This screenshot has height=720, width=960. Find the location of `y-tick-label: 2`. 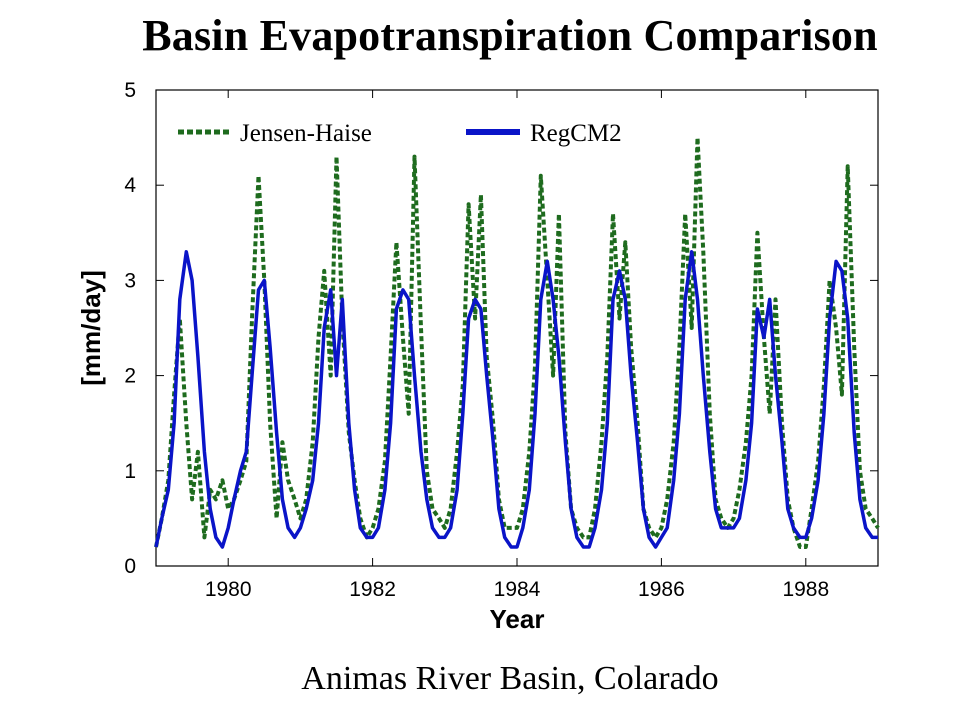

y-tick-label: 2 is located at coordinates (130, 376).